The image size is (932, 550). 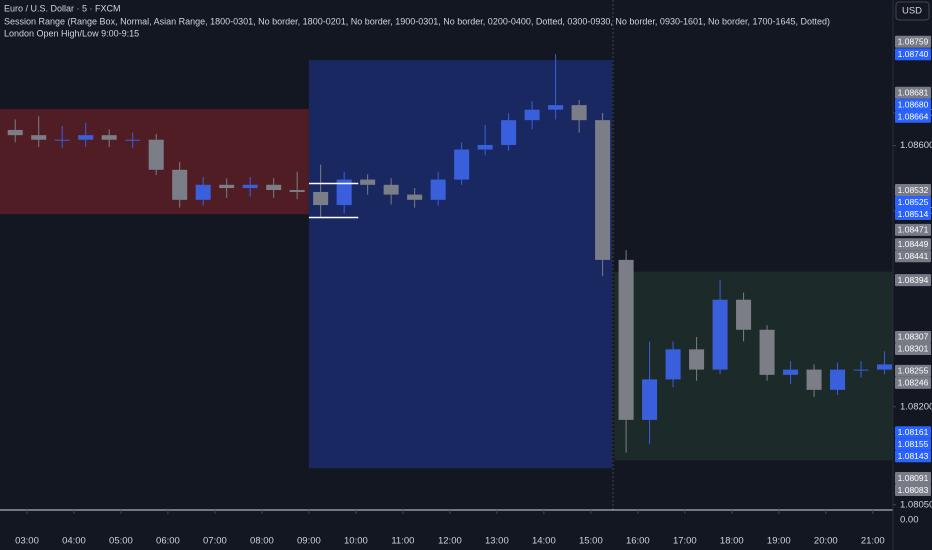 I want to click on price-badge-label: 1.08681, so click(x=913, y=92).